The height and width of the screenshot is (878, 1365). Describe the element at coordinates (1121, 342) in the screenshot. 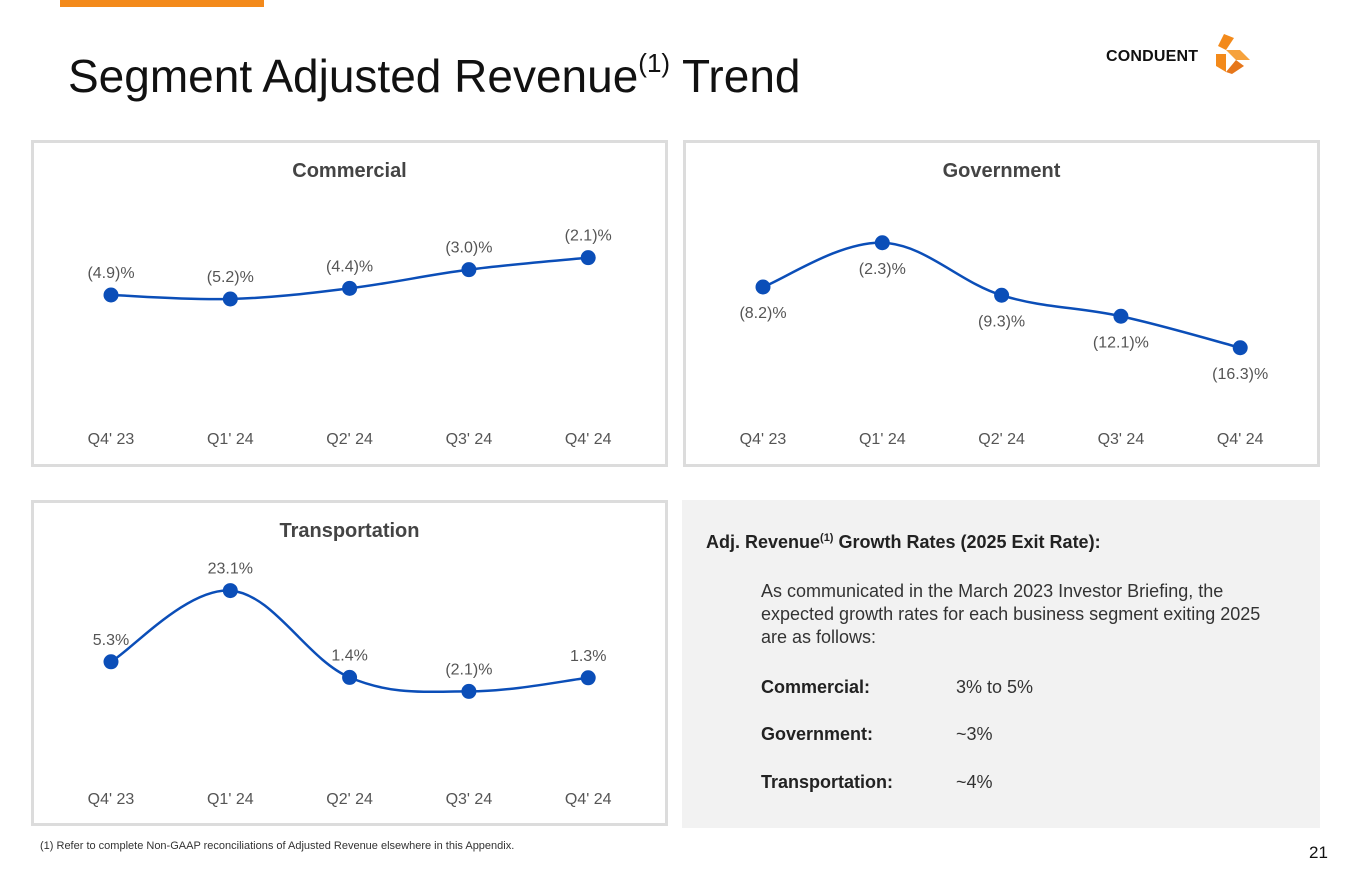

I see `data-label: (12.1)%` at that location.